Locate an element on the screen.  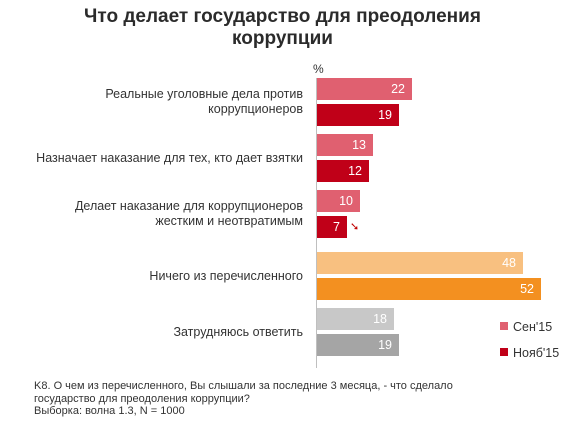
legend-label-nov: Нояб'15 is located at coordinates (536, 353).